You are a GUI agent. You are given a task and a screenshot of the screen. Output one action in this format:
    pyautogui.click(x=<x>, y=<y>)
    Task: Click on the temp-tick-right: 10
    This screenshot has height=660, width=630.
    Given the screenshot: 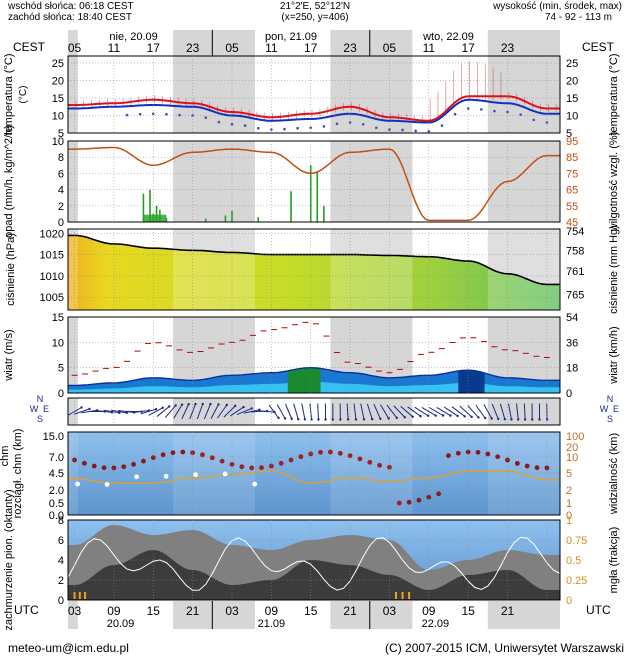 What is the action you would take?
    pyautogui.click(x=572, y=117)
    